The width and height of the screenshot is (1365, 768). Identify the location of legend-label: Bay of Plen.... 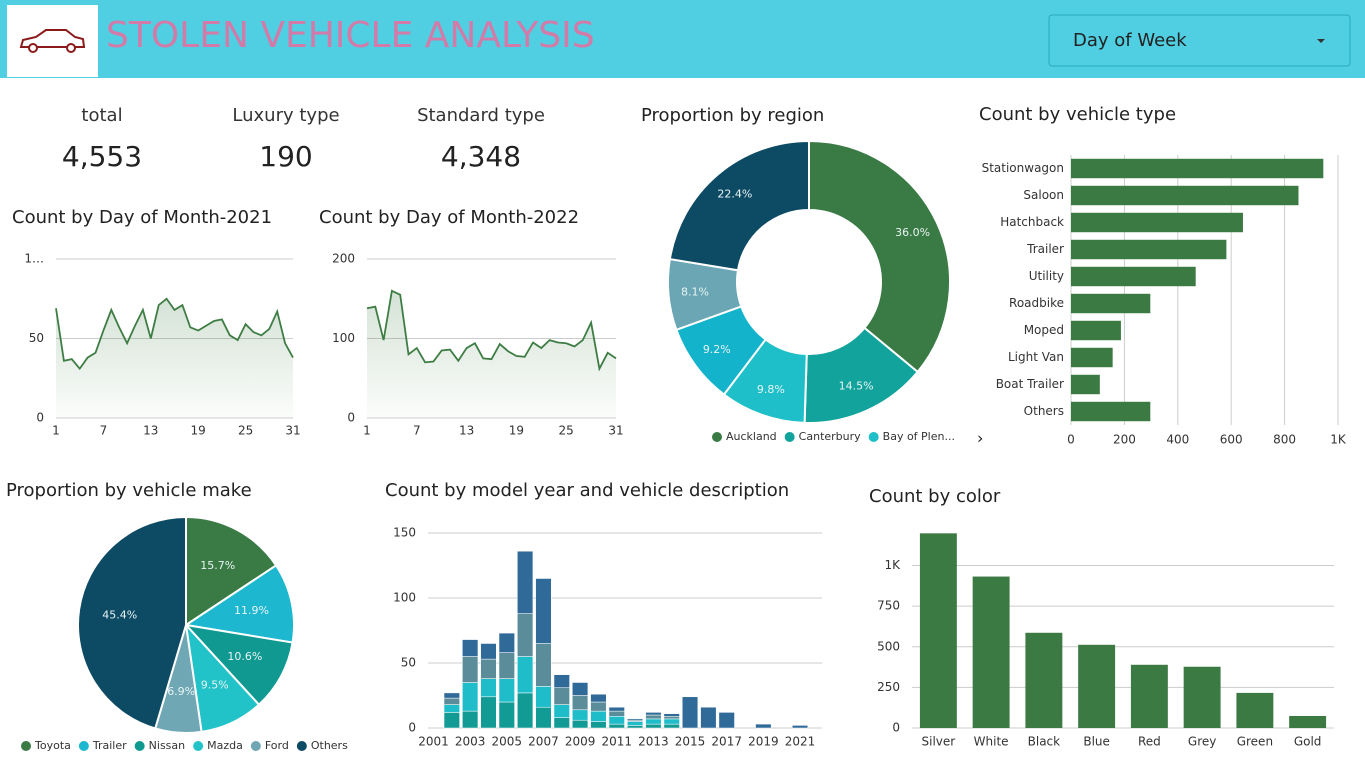
(919, 436).